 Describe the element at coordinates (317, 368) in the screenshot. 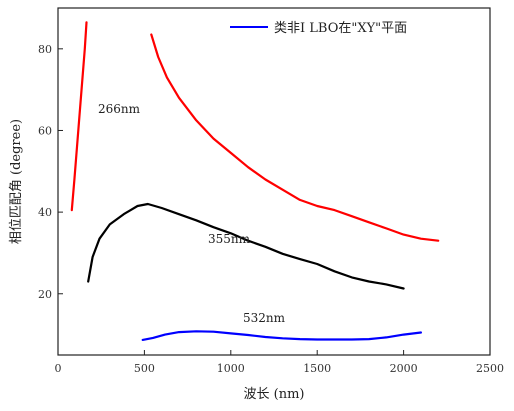

I see `x-tick-label: 1500` at that location.